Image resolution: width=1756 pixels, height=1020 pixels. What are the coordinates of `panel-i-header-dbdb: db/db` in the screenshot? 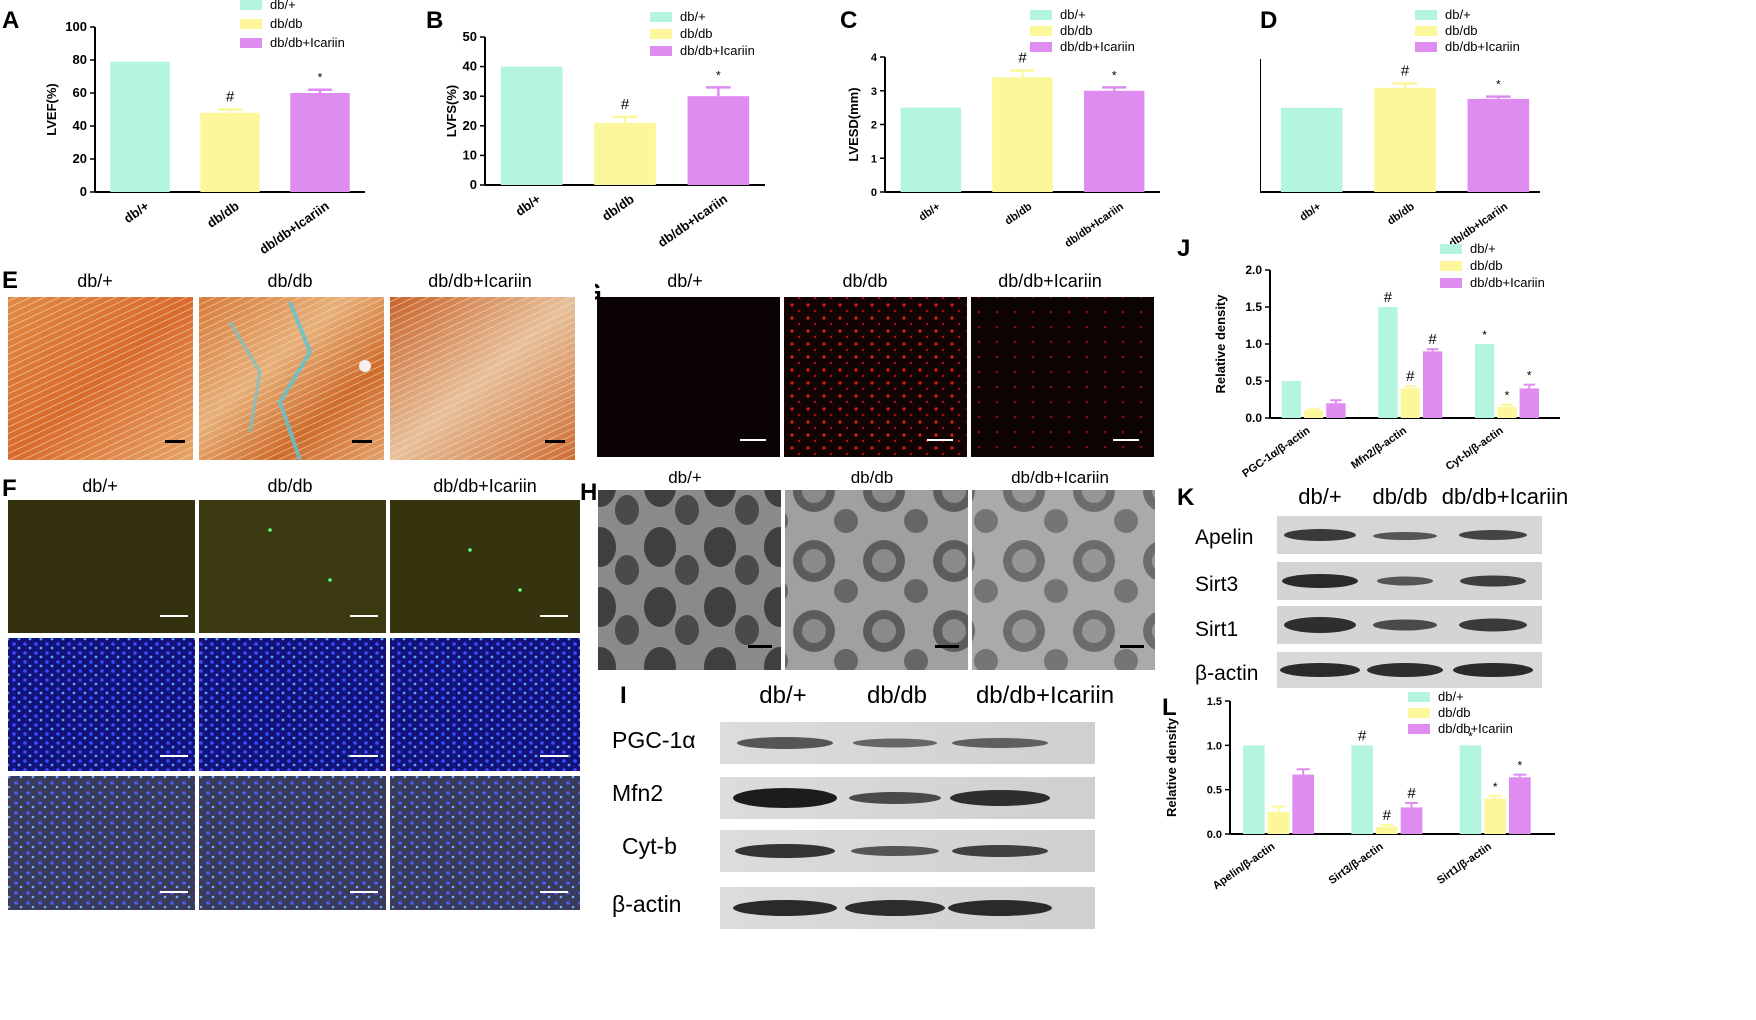 It's located at (897, 695).